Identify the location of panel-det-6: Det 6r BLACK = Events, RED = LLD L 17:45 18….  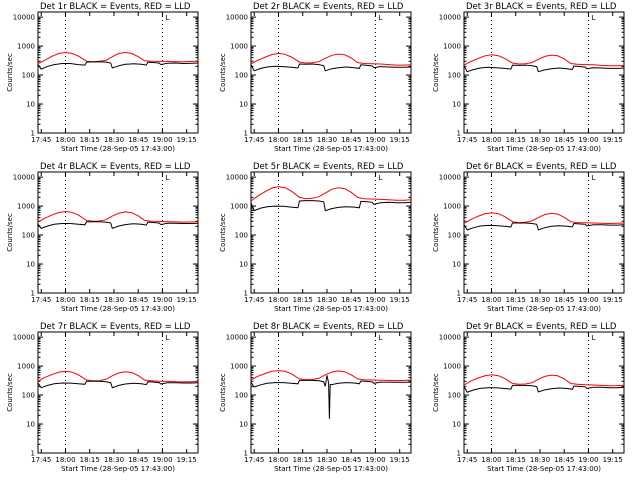
(528, 237).